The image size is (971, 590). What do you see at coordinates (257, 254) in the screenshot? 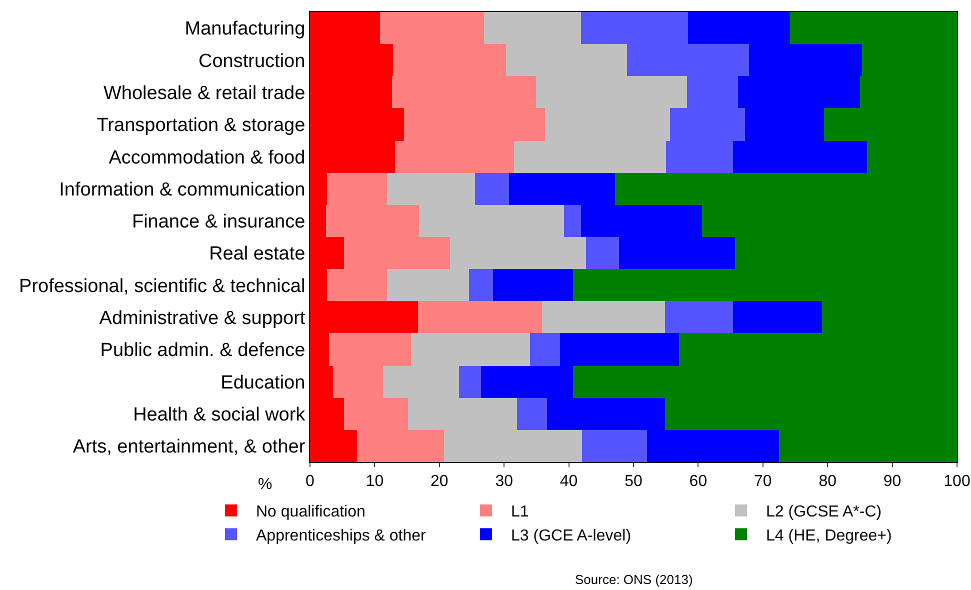
I see `y-tick-label: Real estate` at bounding box center [257, 254].